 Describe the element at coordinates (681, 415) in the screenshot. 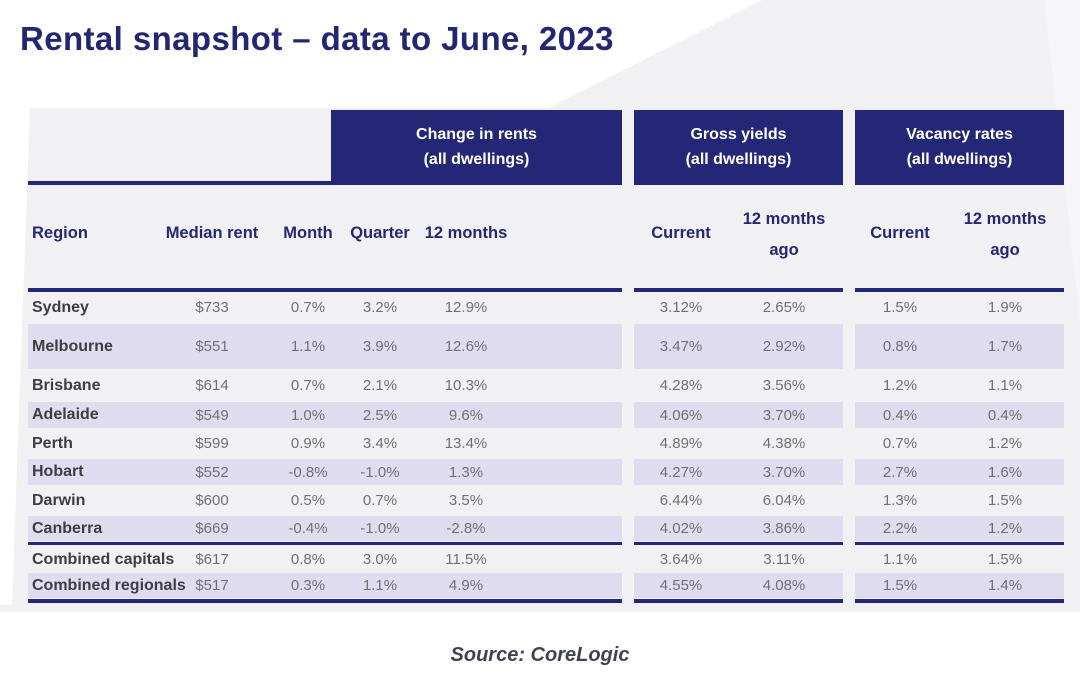

I see `cell-gross-yield-current: 4.06%` at that location.